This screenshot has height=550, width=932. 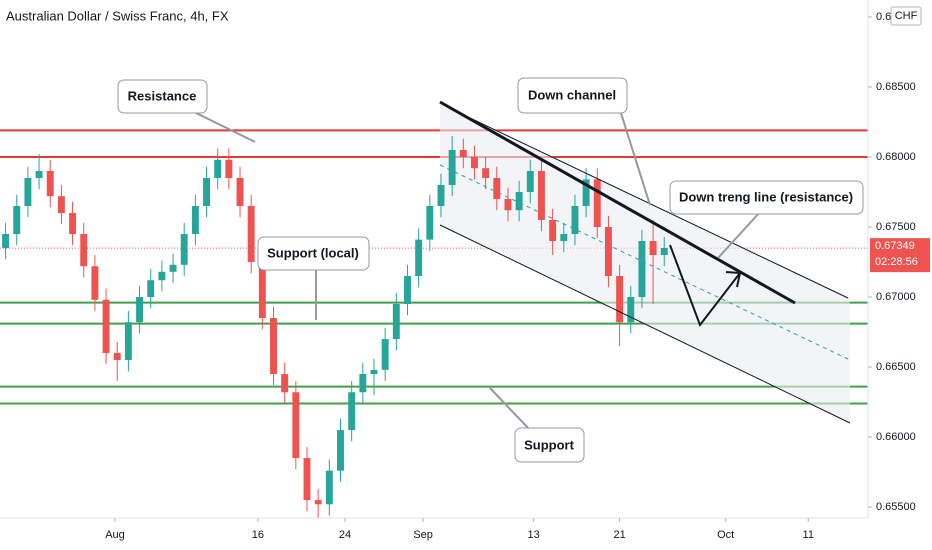 What do you see at coordinates (534, 535) in the screenshot?
I see `x-tick-label: 13` at bounding box center [534, 535].